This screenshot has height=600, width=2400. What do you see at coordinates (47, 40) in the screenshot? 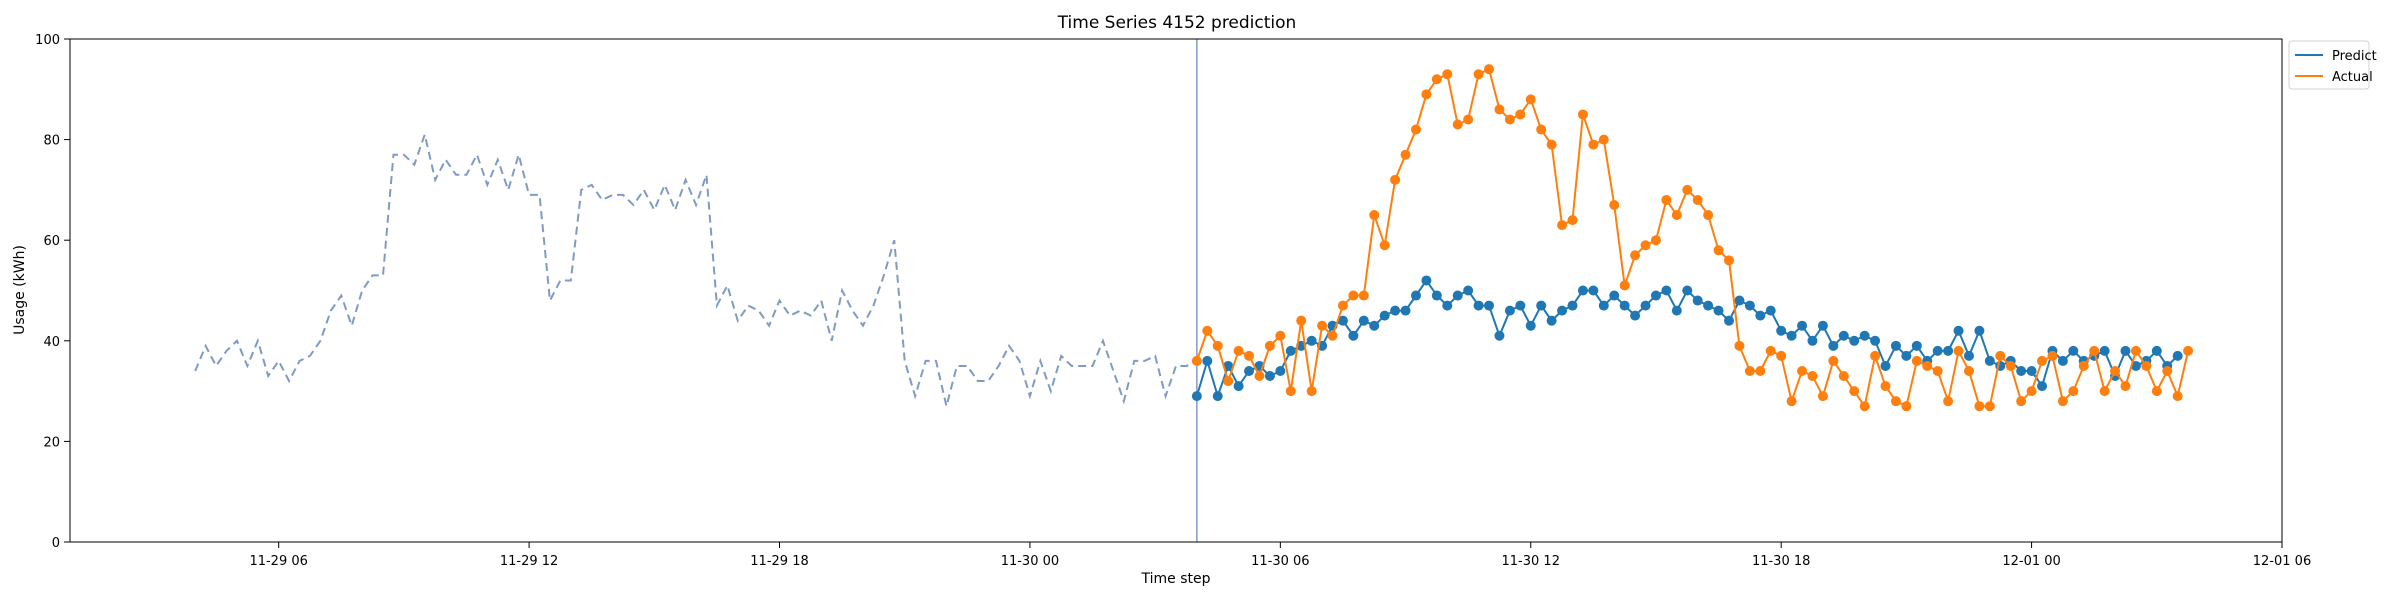
I see `y-tick-label: 100` at bounding box center [47, 40].